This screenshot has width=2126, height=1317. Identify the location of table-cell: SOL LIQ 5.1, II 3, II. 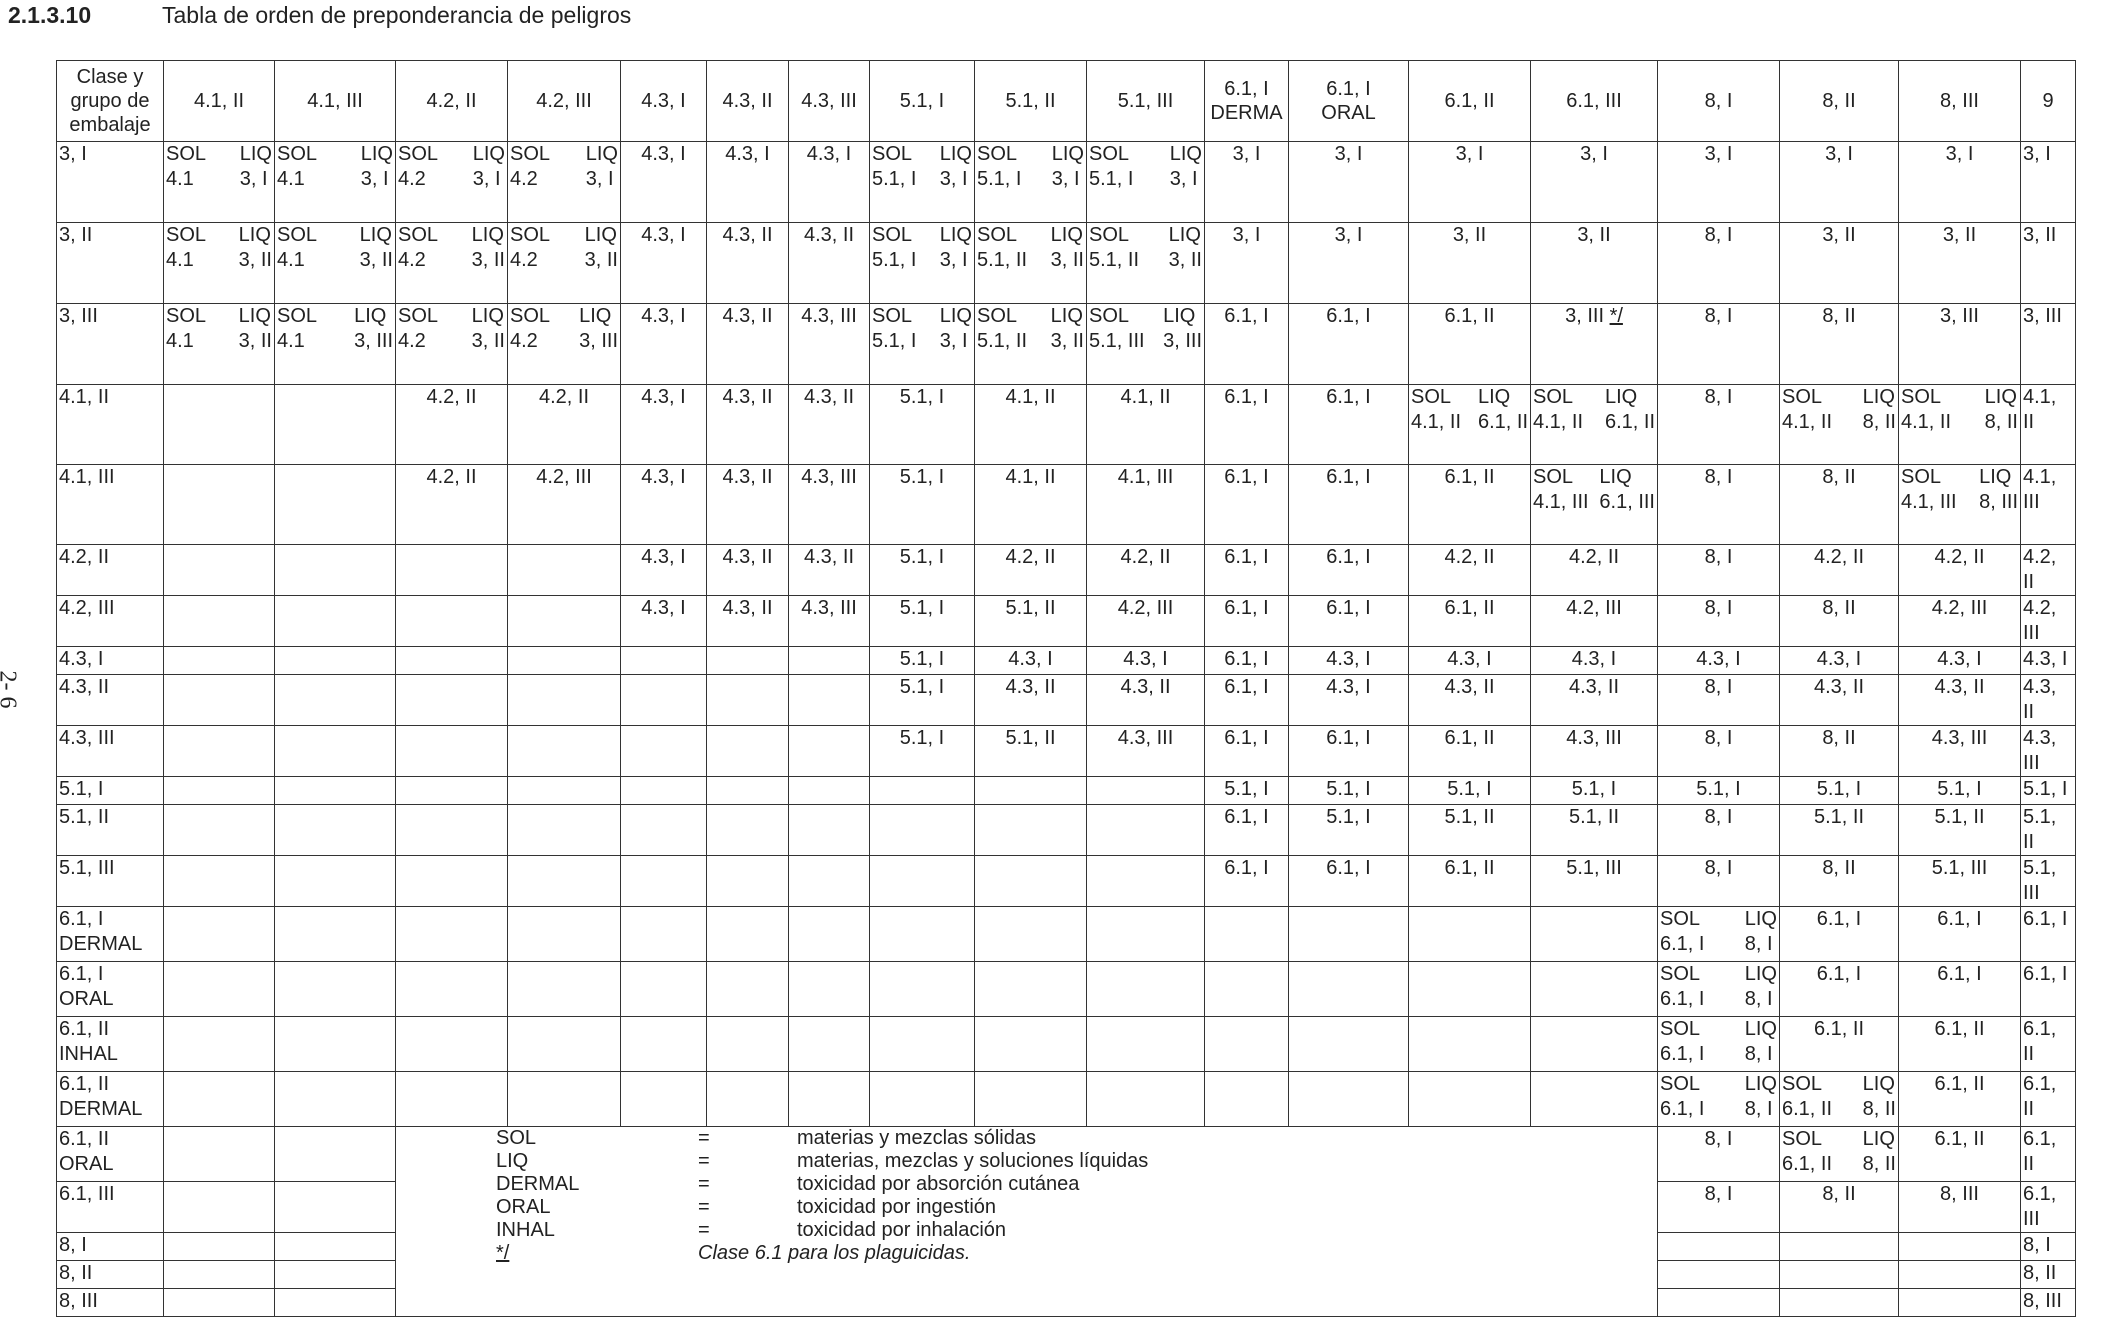
(1030, 263).